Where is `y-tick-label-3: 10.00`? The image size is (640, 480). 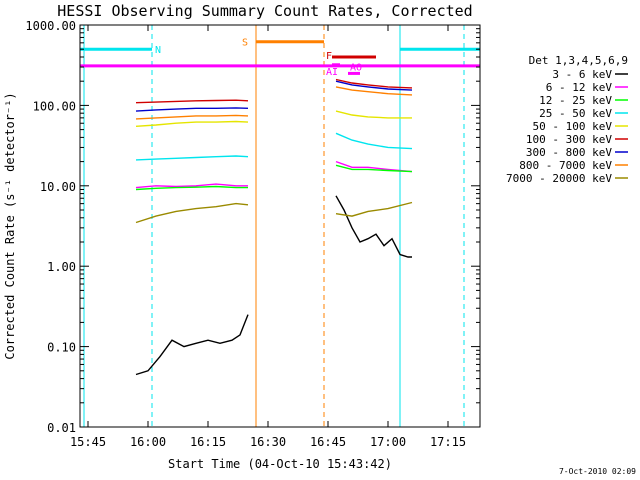
y-tick-label-3: 10.00 is located at coordinates (58, 187).